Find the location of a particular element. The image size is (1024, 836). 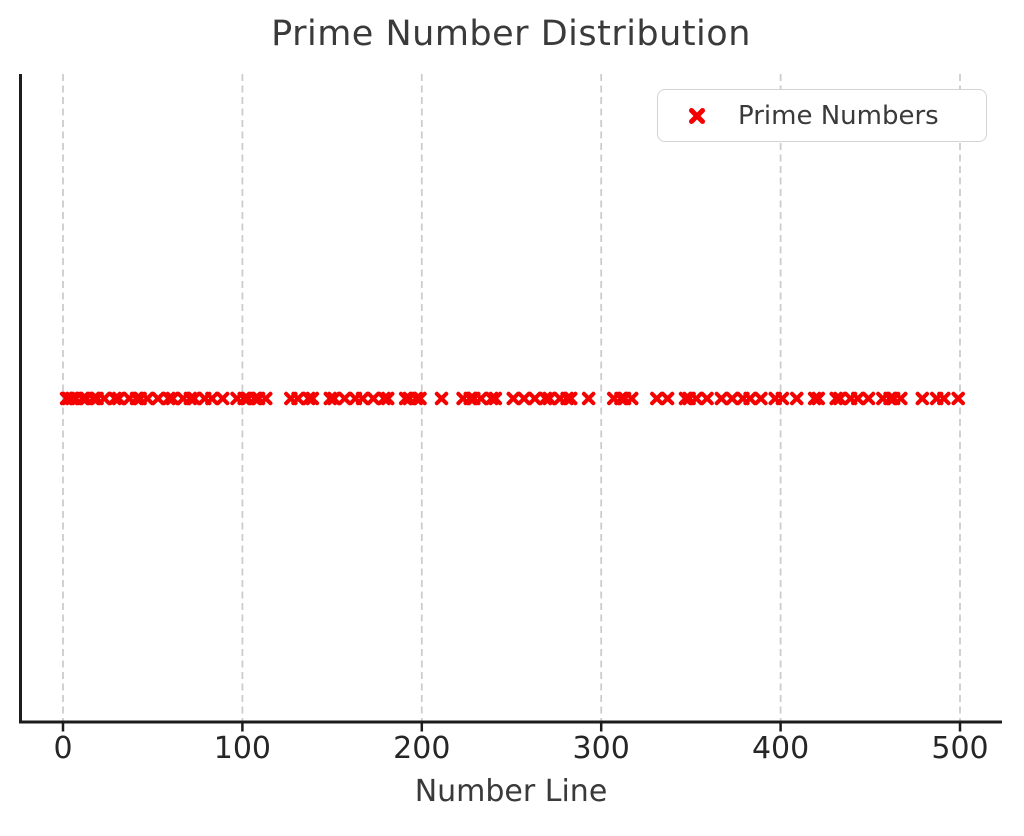

x-axis-label: Number Line is located at coordinates (511, 791).